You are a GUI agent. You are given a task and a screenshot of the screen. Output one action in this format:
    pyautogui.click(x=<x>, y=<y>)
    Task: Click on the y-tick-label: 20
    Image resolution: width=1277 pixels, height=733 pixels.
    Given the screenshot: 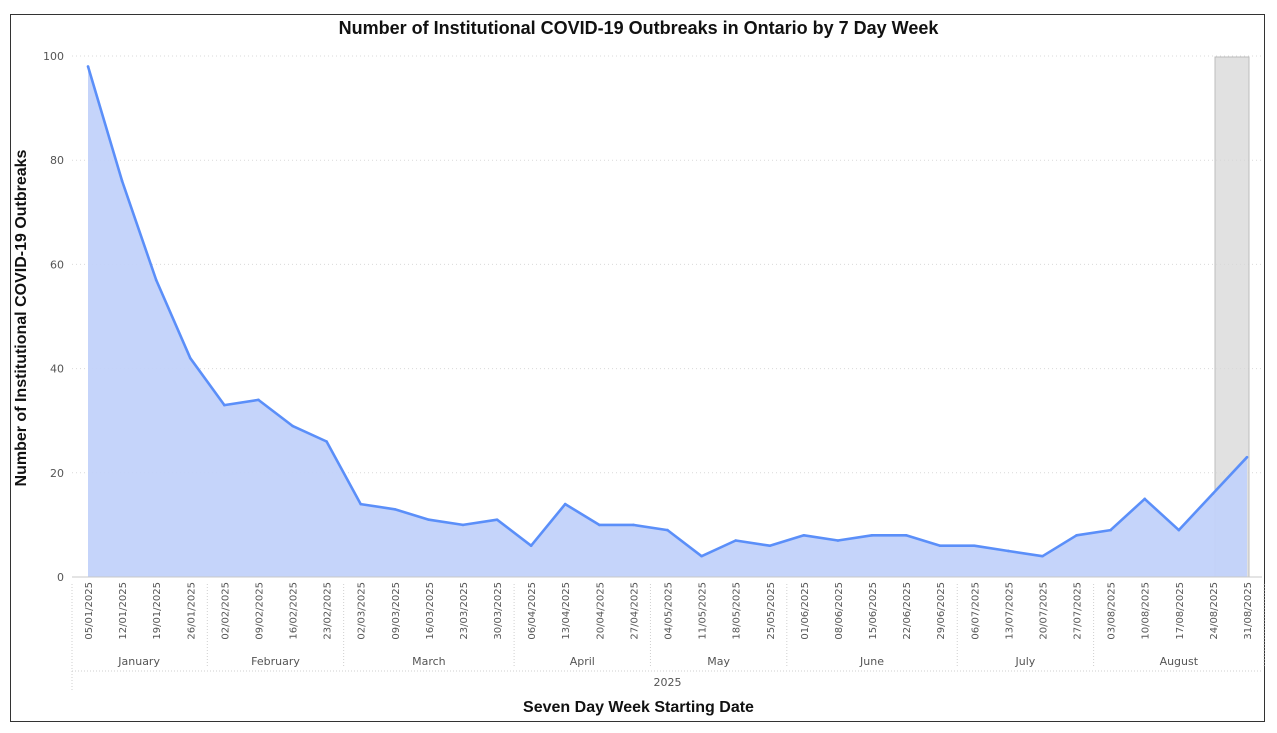 What is the action you would take?
    pyautogui.click(x=57, y=473)
    